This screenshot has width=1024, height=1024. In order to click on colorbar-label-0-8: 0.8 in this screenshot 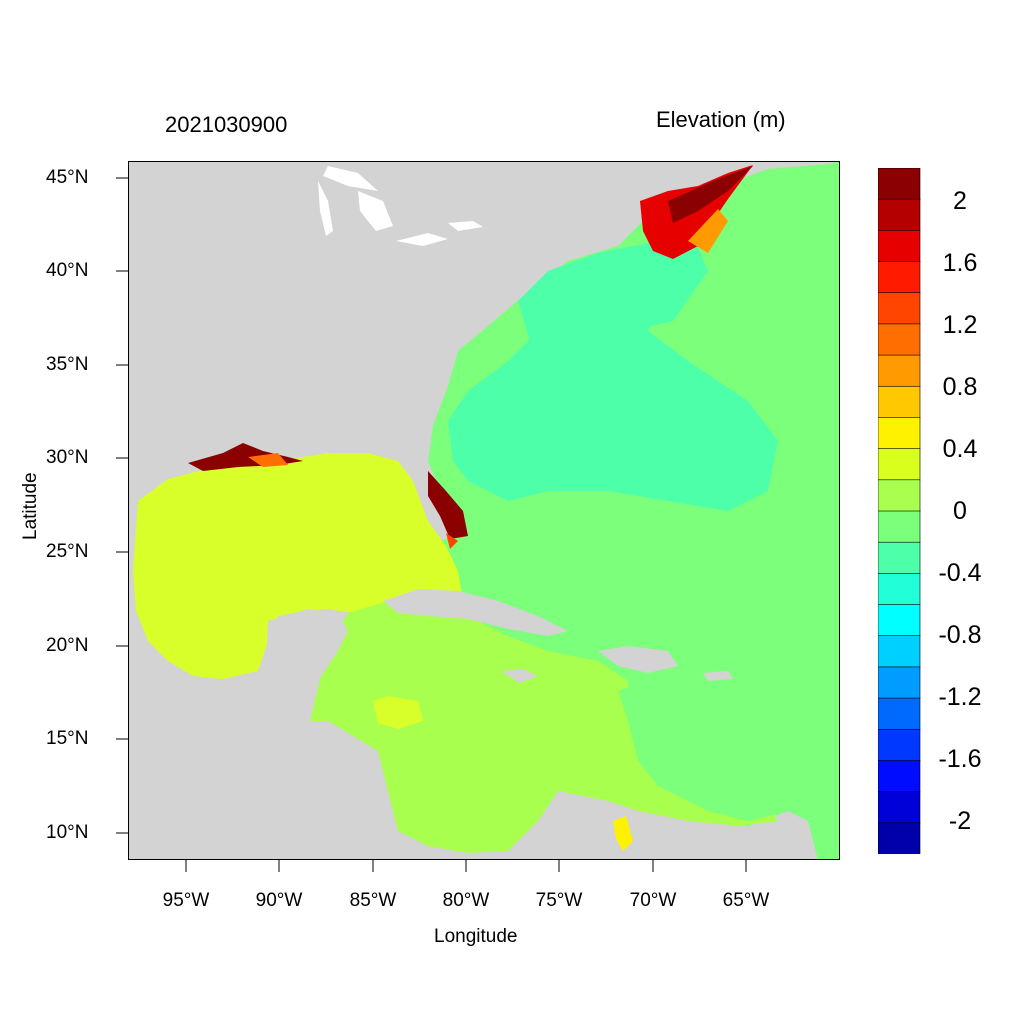, I will do `click(960, 387)`.